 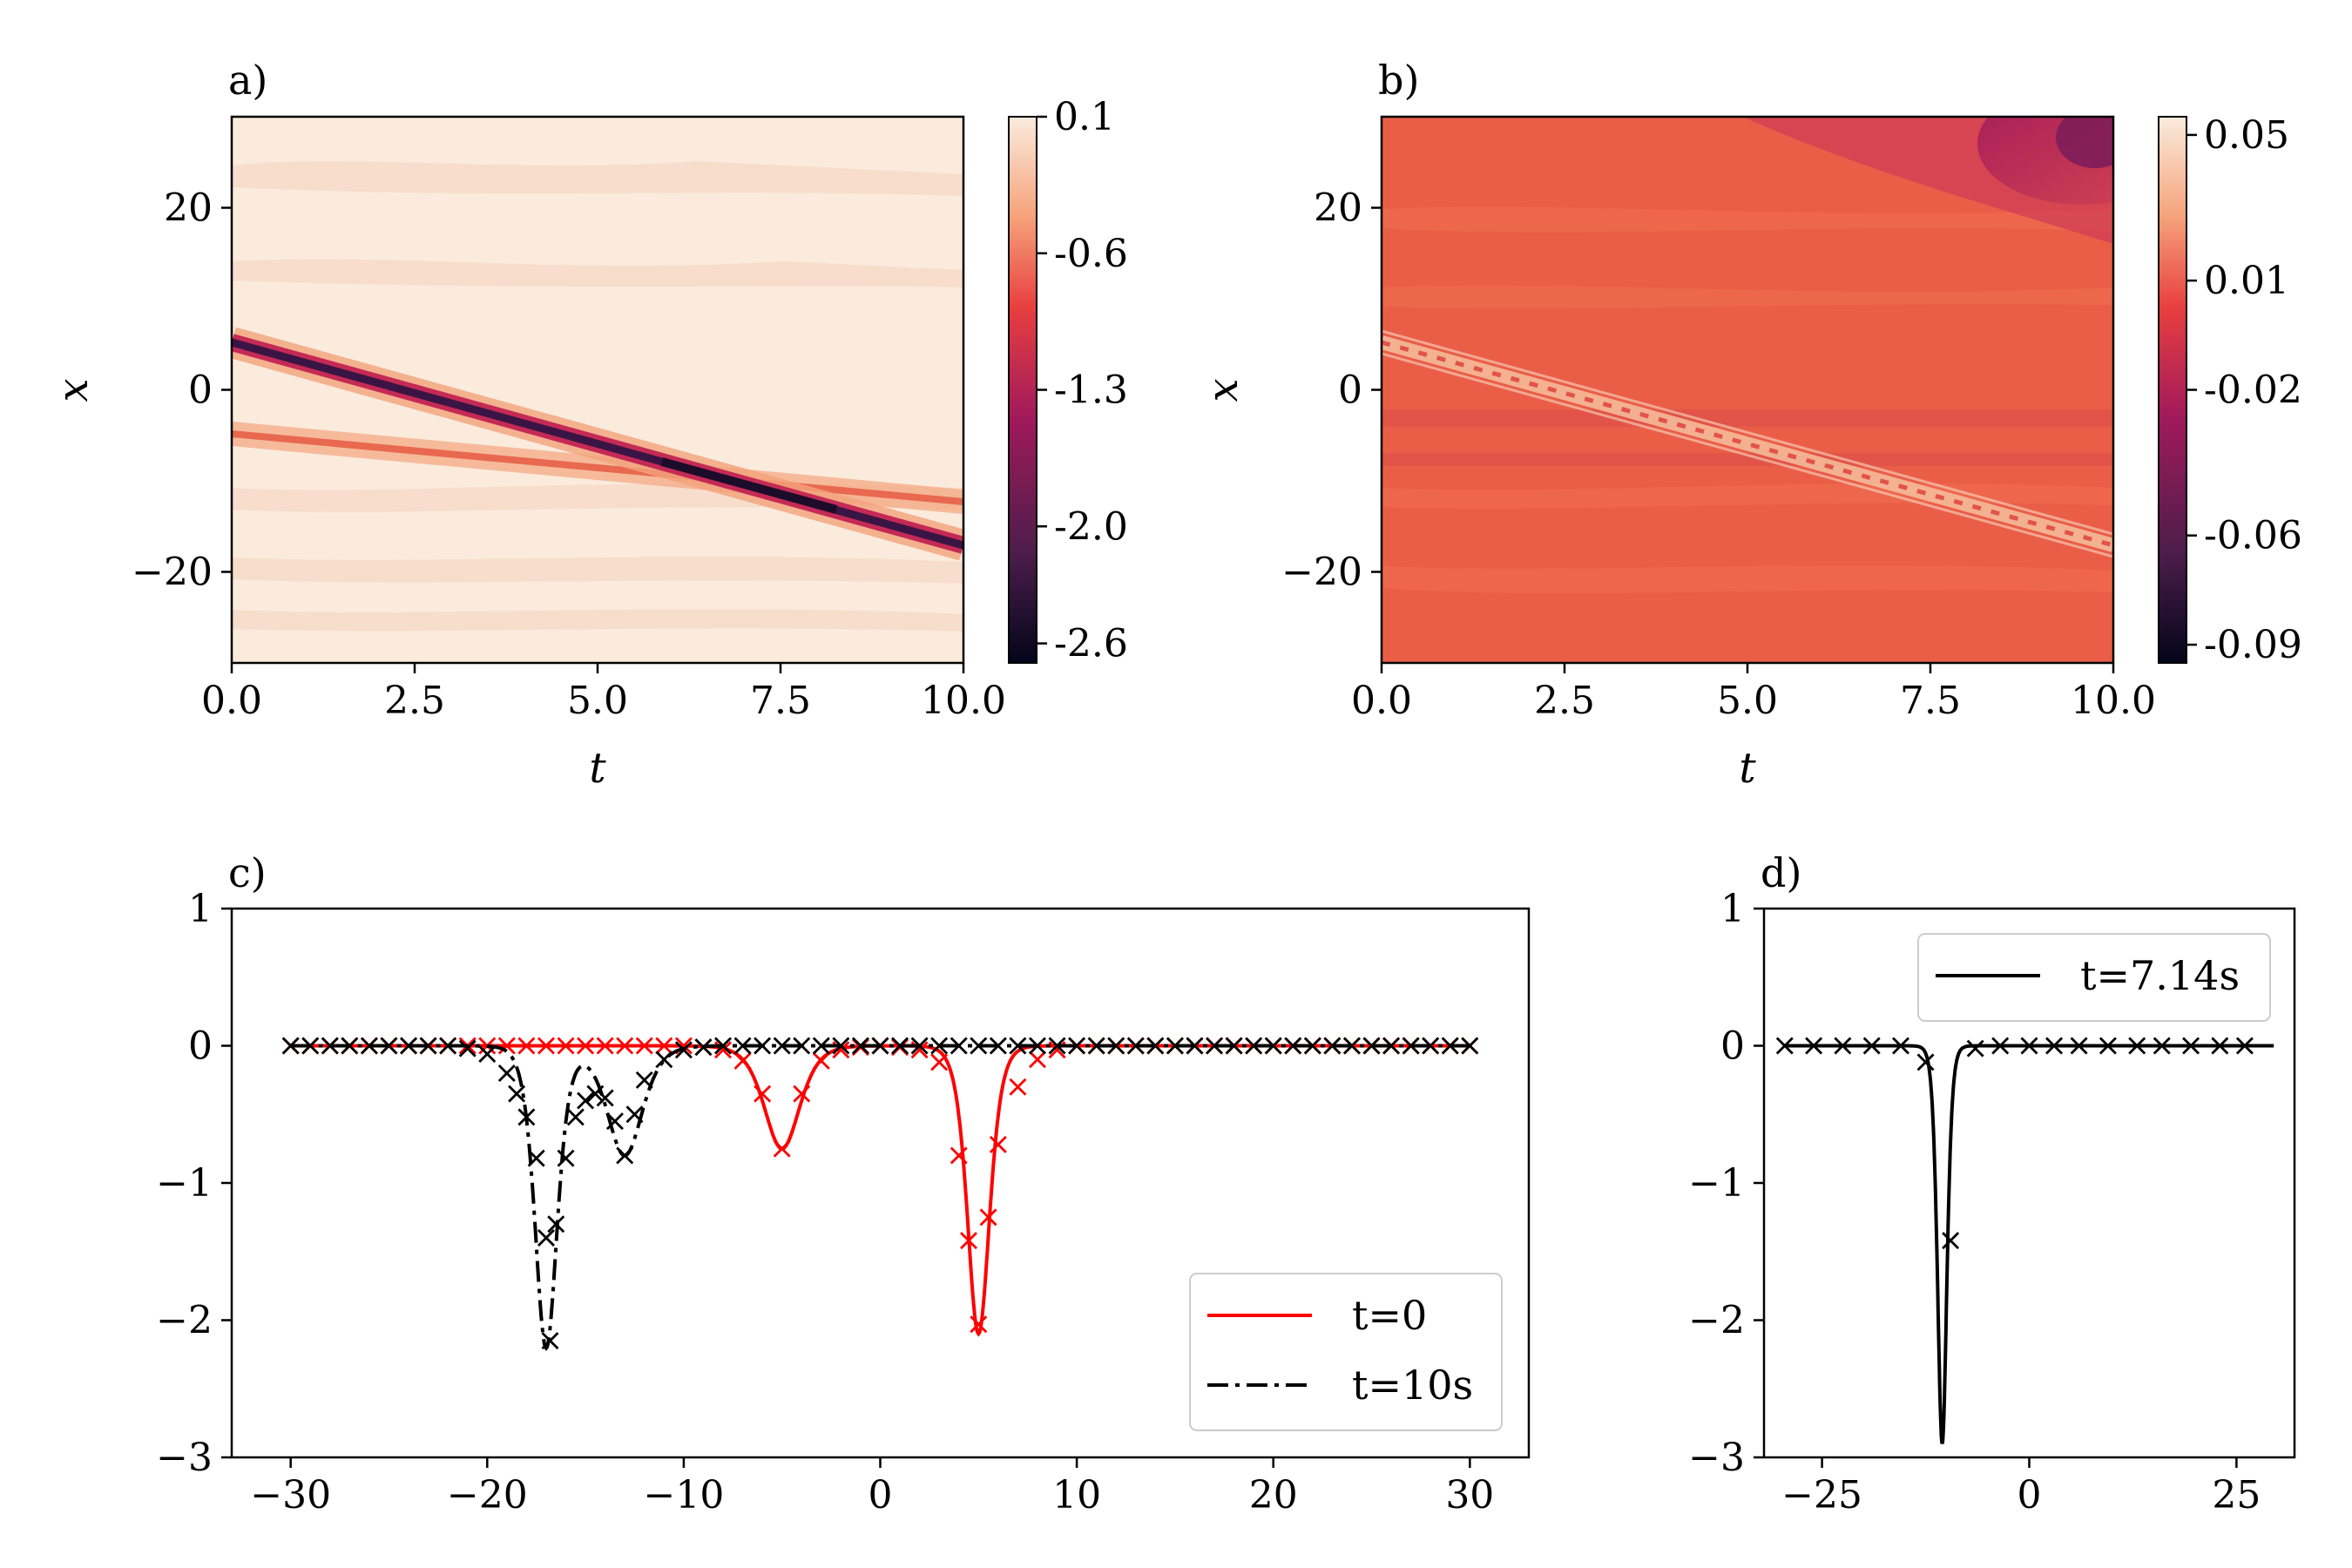 What do you see at coordinates (290, 1495) in the screenshot?
I see `plot-c-xtick-label: −30` at bounding box center [290, 1495].